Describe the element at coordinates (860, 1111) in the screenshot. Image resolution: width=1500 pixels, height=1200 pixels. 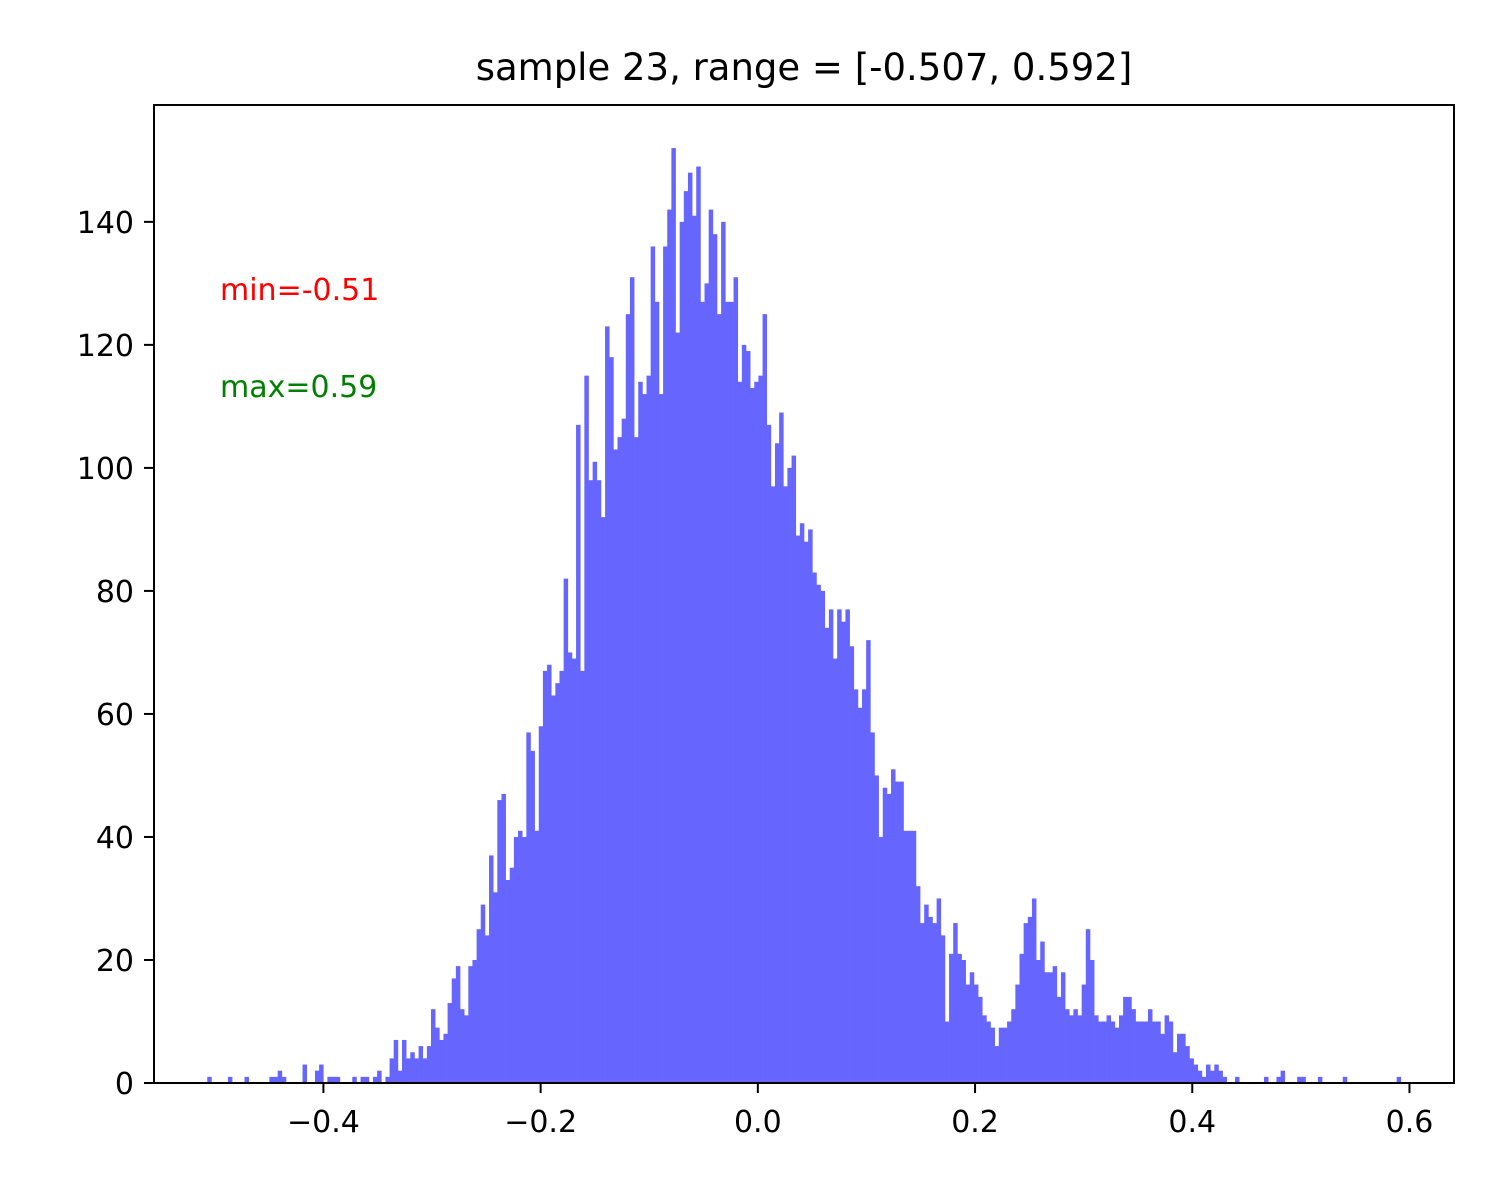
I see `x-axis: −0.4 −0.2 0.0 0.2 0.4 0.6` at that location.